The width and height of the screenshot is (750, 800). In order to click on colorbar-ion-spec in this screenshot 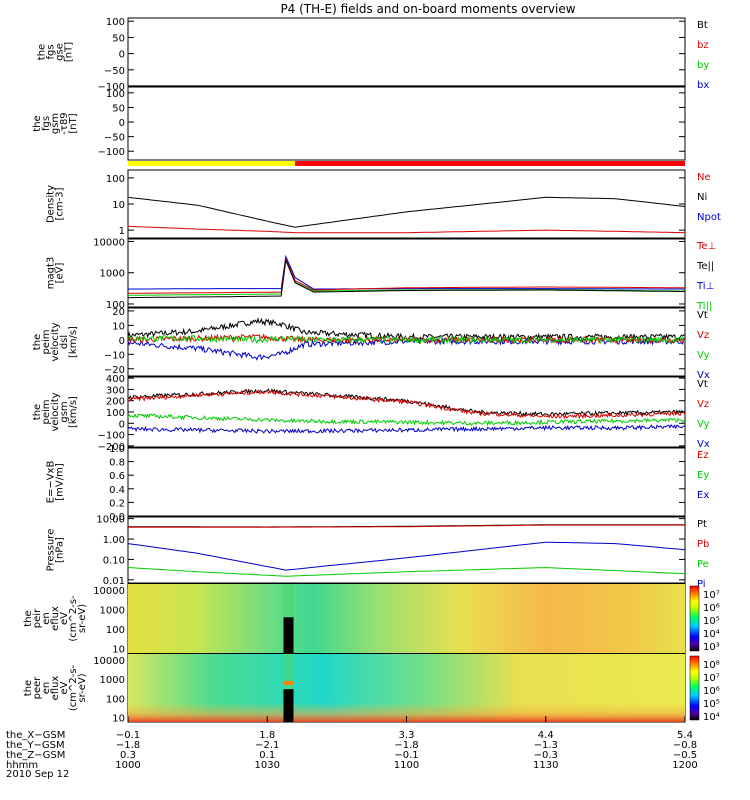, I will do `click(694, 618)`.